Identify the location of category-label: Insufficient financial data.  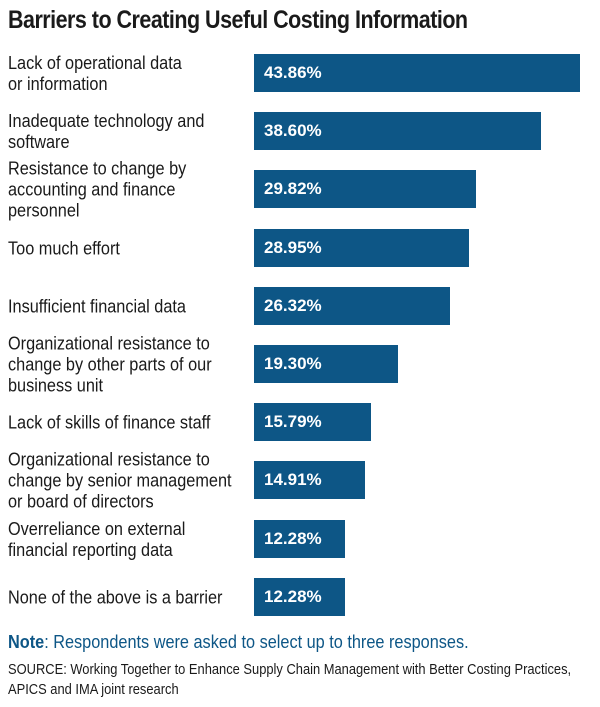
(139, 305).